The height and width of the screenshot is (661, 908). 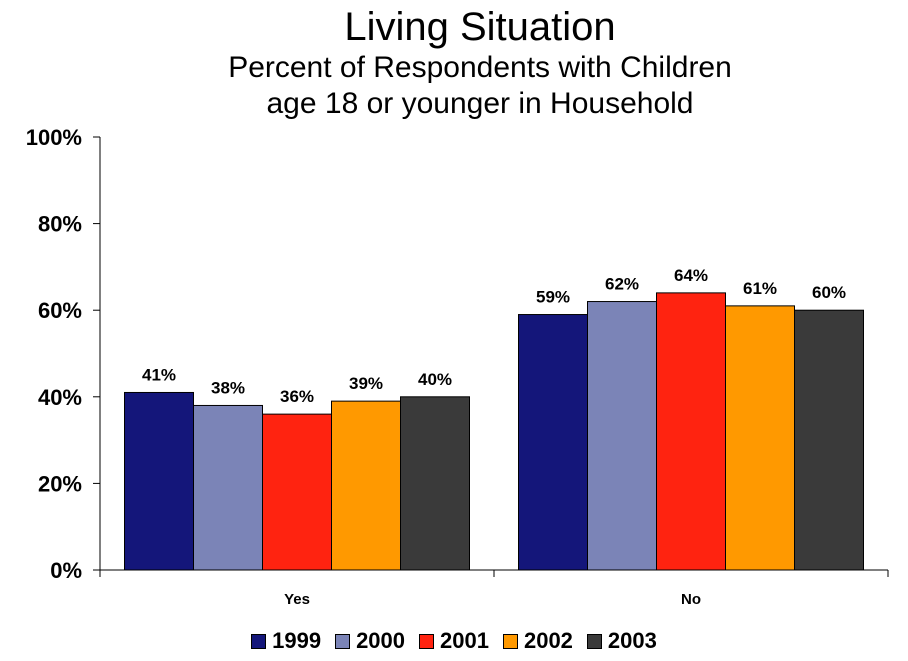 What do you see at coordinates (435, 483) in the screenshot?
I see `bar-2003-yes` at bounding box center [435, 483].